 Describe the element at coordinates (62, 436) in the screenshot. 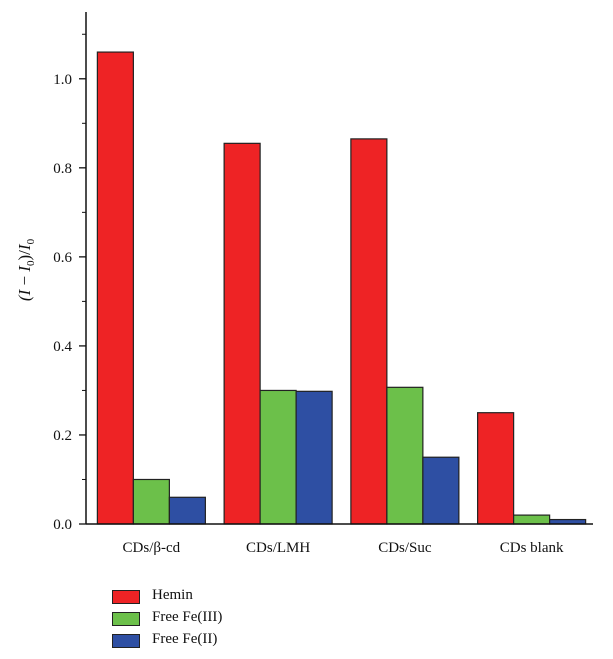

I see `y-tick-label: 0.2` at that location.